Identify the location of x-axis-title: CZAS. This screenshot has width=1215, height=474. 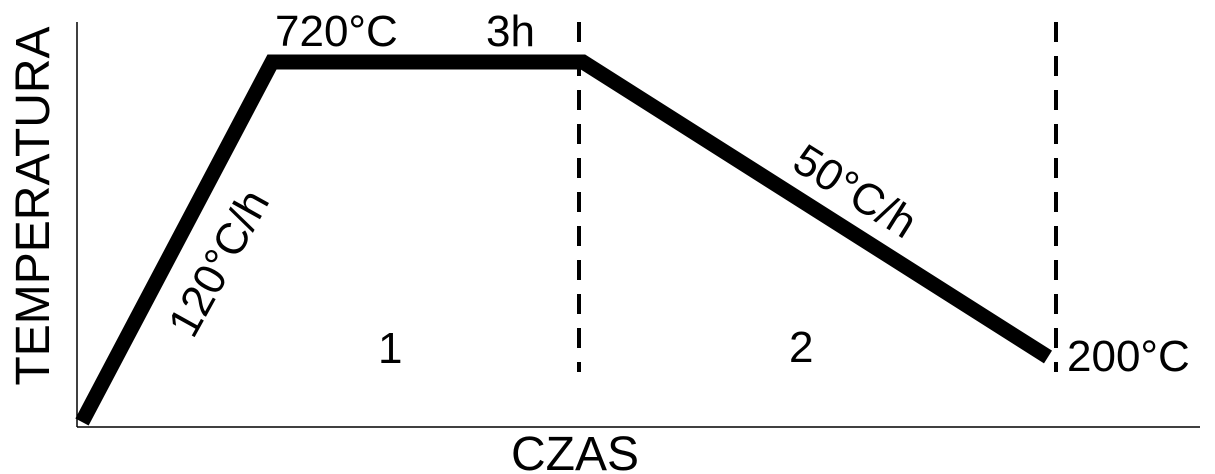
(575, 451).